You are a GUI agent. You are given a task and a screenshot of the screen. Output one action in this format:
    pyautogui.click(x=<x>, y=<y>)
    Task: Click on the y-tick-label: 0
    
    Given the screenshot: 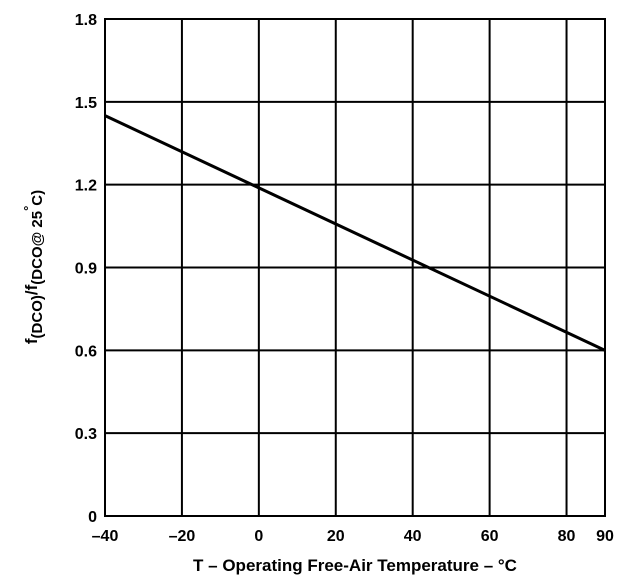 What is the action you would take?
    pyautogui.click(x=92, y=517)
    